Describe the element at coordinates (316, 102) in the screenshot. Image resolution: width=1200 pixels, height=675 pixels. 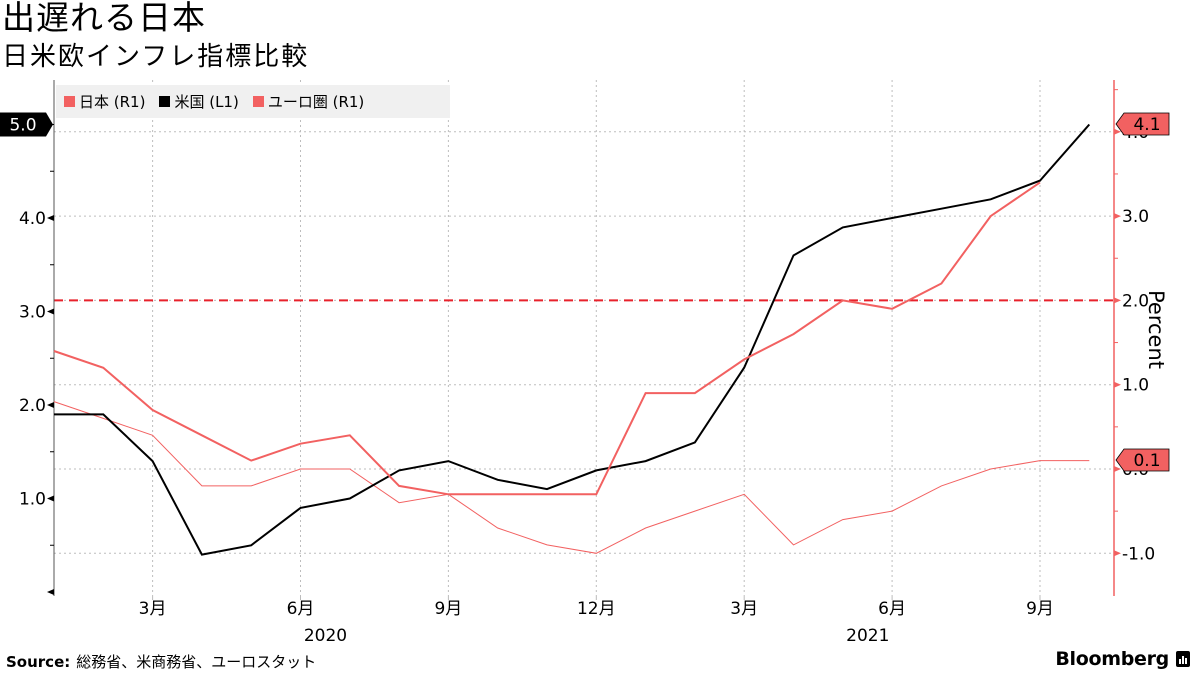
I see `legend-label-euro: ユーロ圏 (R1)` at that location.